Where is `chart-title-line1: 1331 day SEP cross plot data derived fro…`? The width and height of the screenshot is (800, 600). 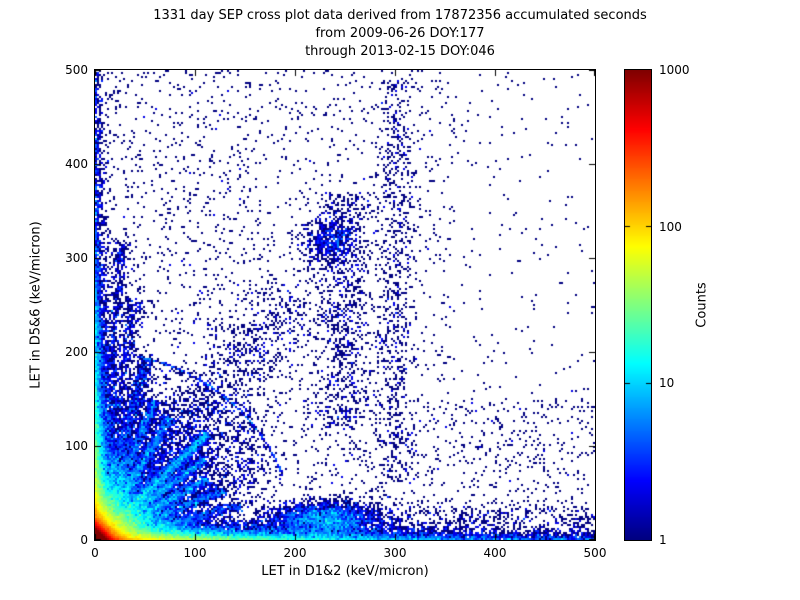 chart-title-line1: 1331 day SEP cross plot data derived fro… is located at coordinates (400, 15).